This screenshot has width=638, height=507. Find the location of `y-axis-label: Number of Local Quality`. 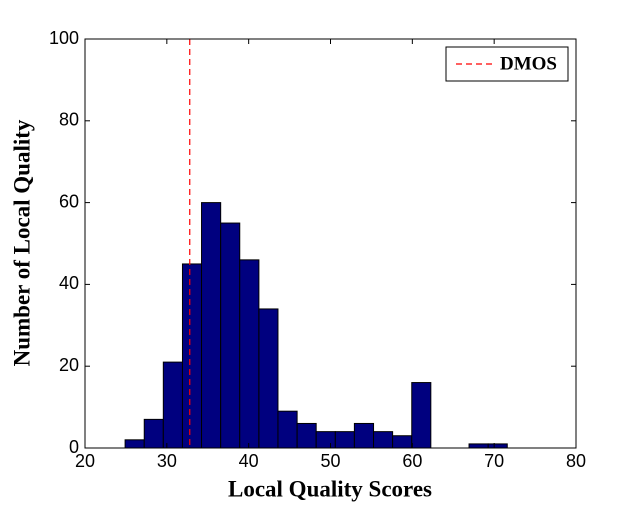

y-axis-label: Number of Local Quality is located at coordinates (21, 242).